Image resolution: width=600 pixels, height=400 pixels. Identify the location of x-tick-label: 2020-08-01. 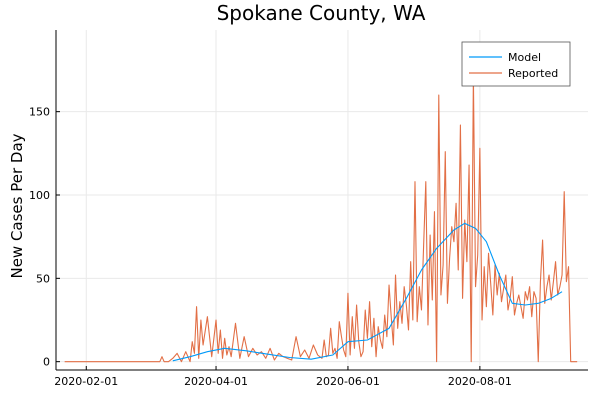
(480, 381).